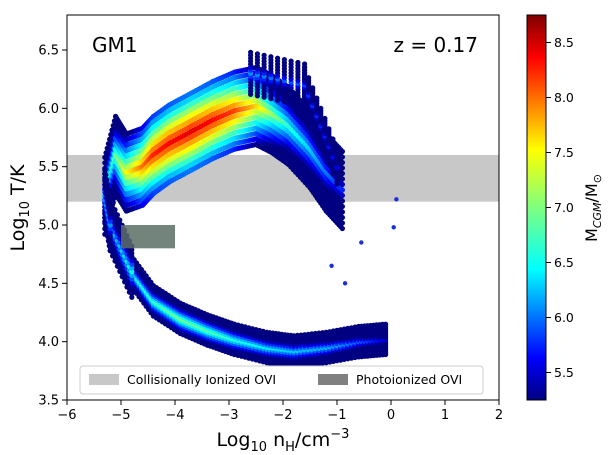 The image size is (611, 455). What do you see at coordinates (174, 415) in the screenshot?
I see `x-tick-label: −4` at bounding box center [174, 415].